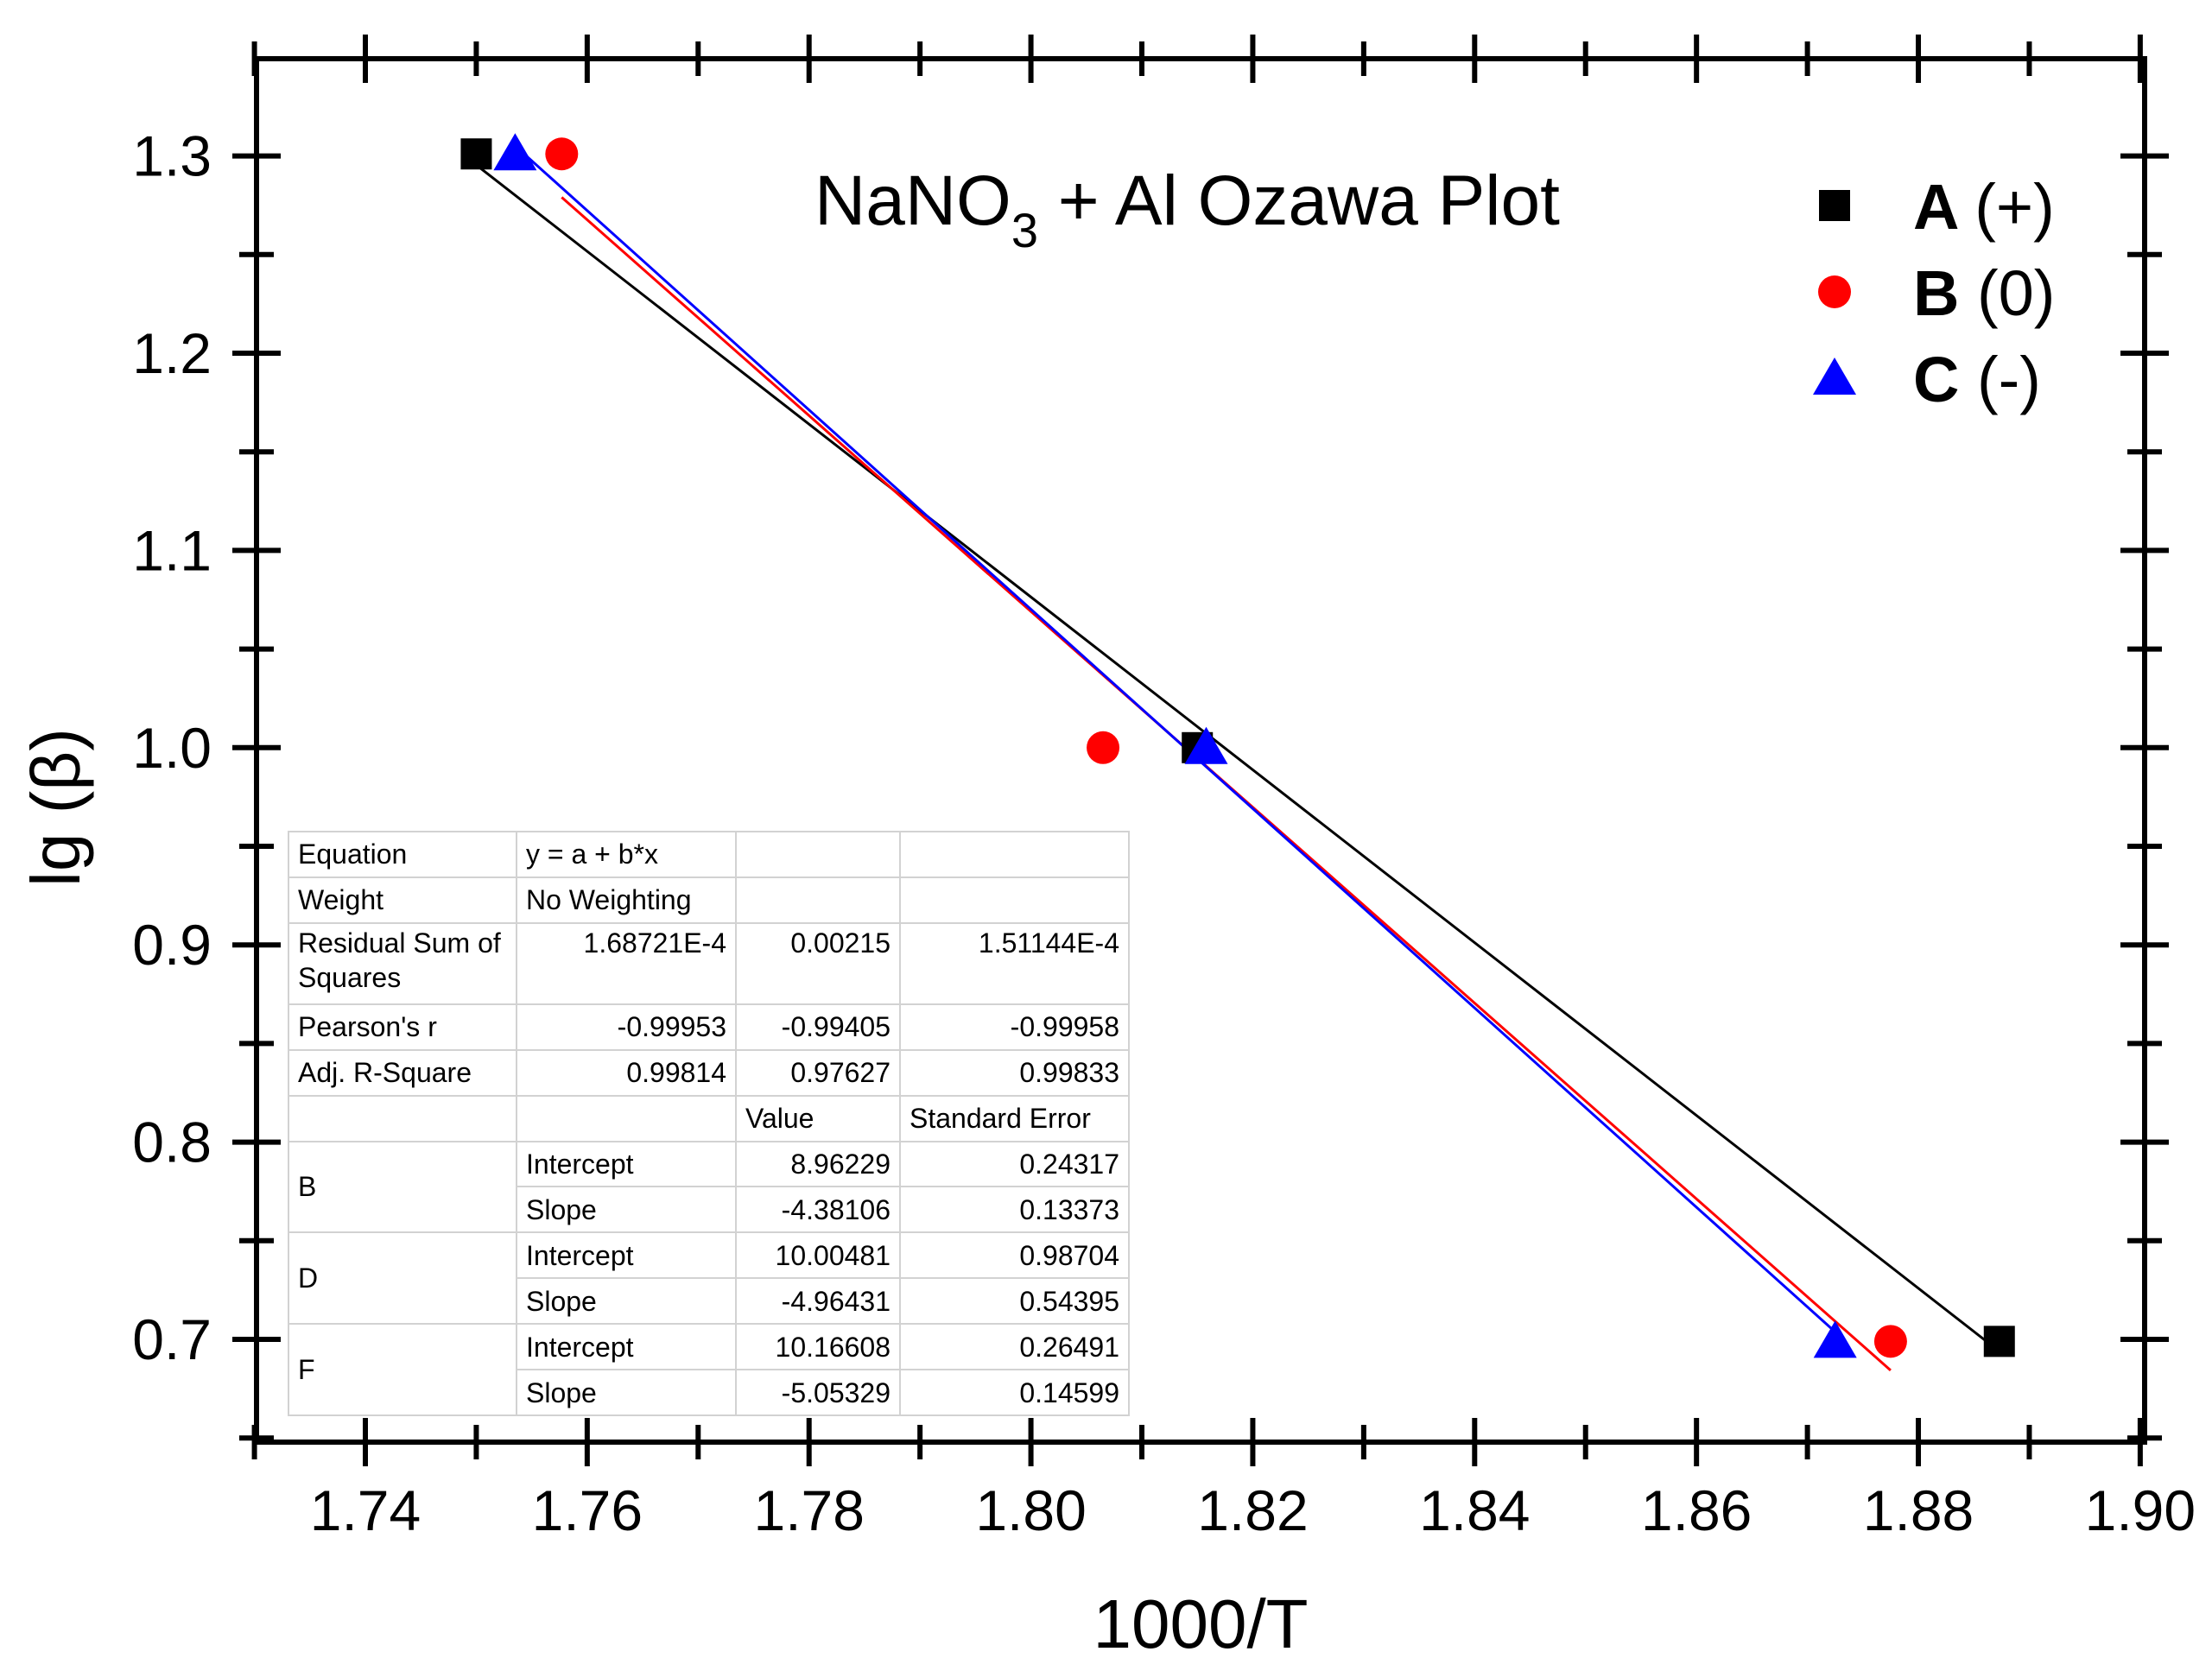  What do you see at coordinates (1014, 1392) in the screenshot?
I see `param-error: 0.14599` at bounding box center [1014, 1392].